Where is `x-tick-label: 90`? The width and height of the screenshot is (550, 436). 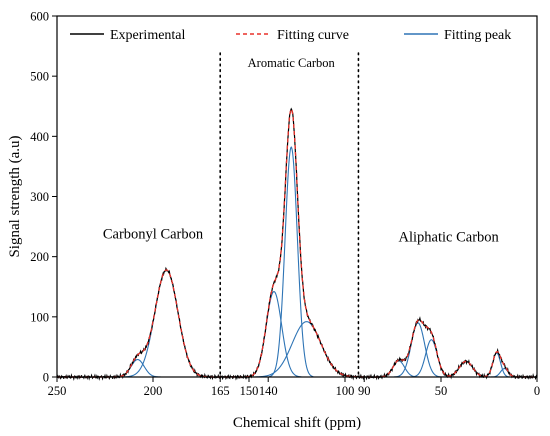
x-tick-label: 90 is located at coordinates (364, 391).